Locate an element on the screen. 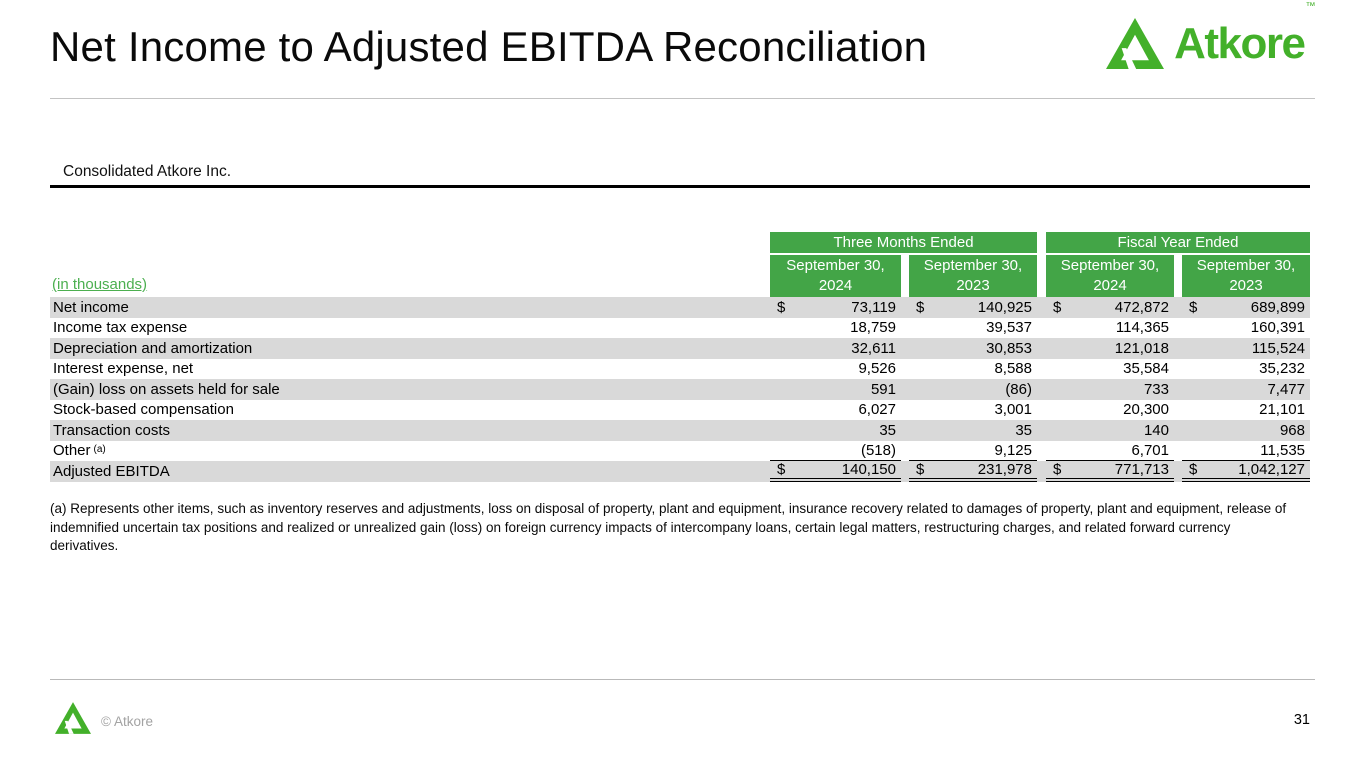 Image resolution: width=1365 pixels, height=768 pixels. cell-fye-2023: 21,101 is located at coordinates (1246, 410).